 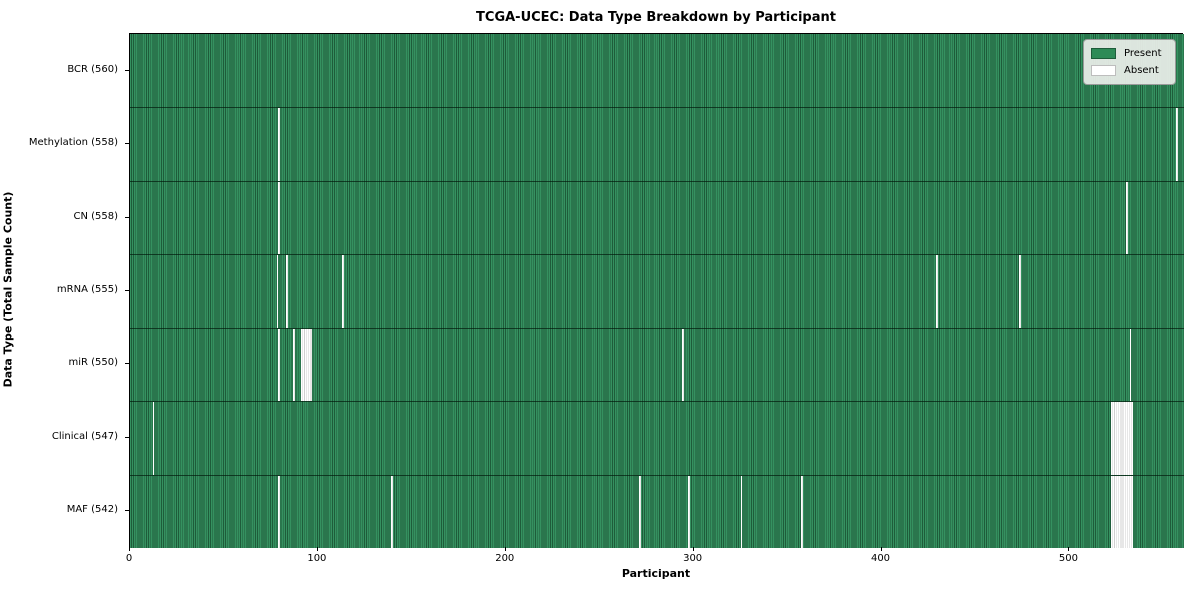 What do you see at coordinates (880, 558) in the screenshot?
I see `x-tick-label: 400` at bounding box center [880, 558].